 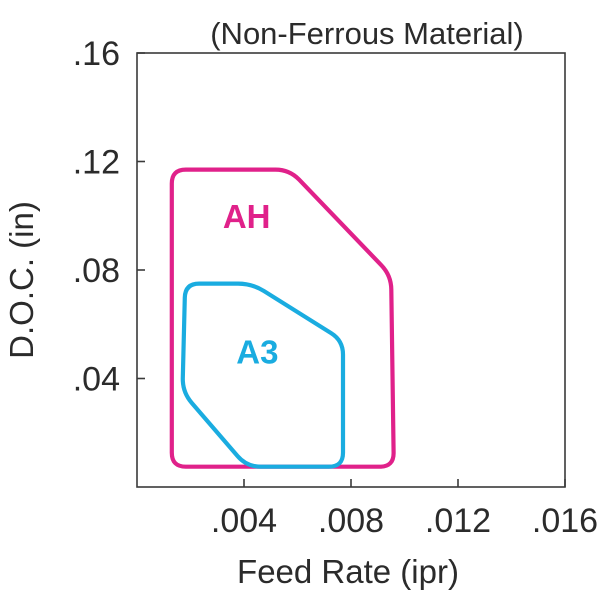 I want to click on x-axis-ticks, so click(x=404, y=483).